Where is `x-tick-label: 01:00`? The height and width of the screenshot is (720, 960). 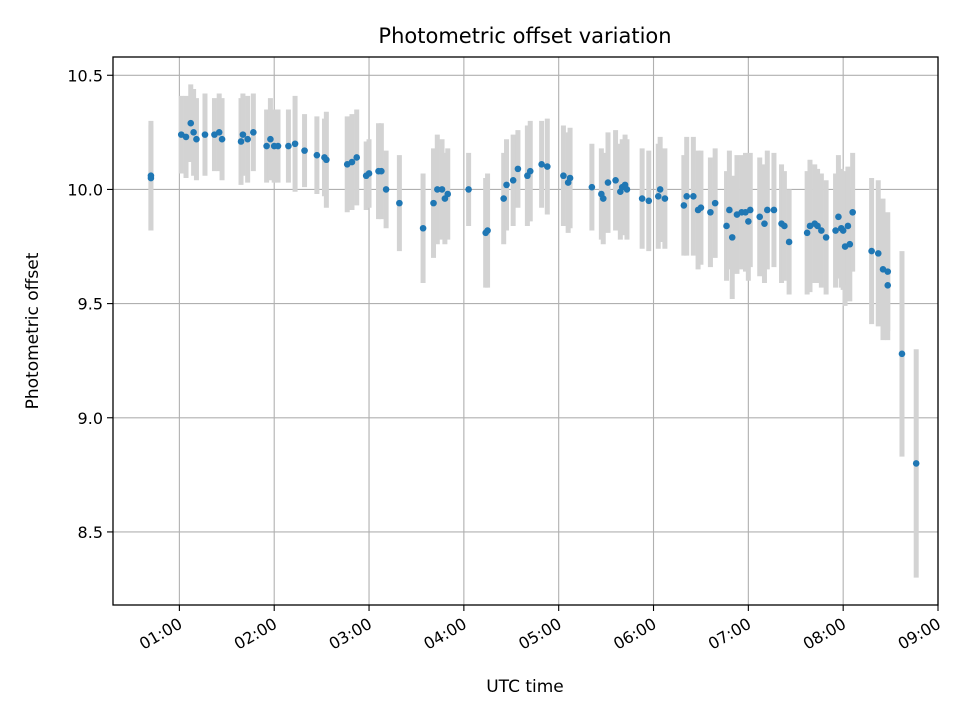 x-tick-label: 01:00 is located at coordinates (160, 634).